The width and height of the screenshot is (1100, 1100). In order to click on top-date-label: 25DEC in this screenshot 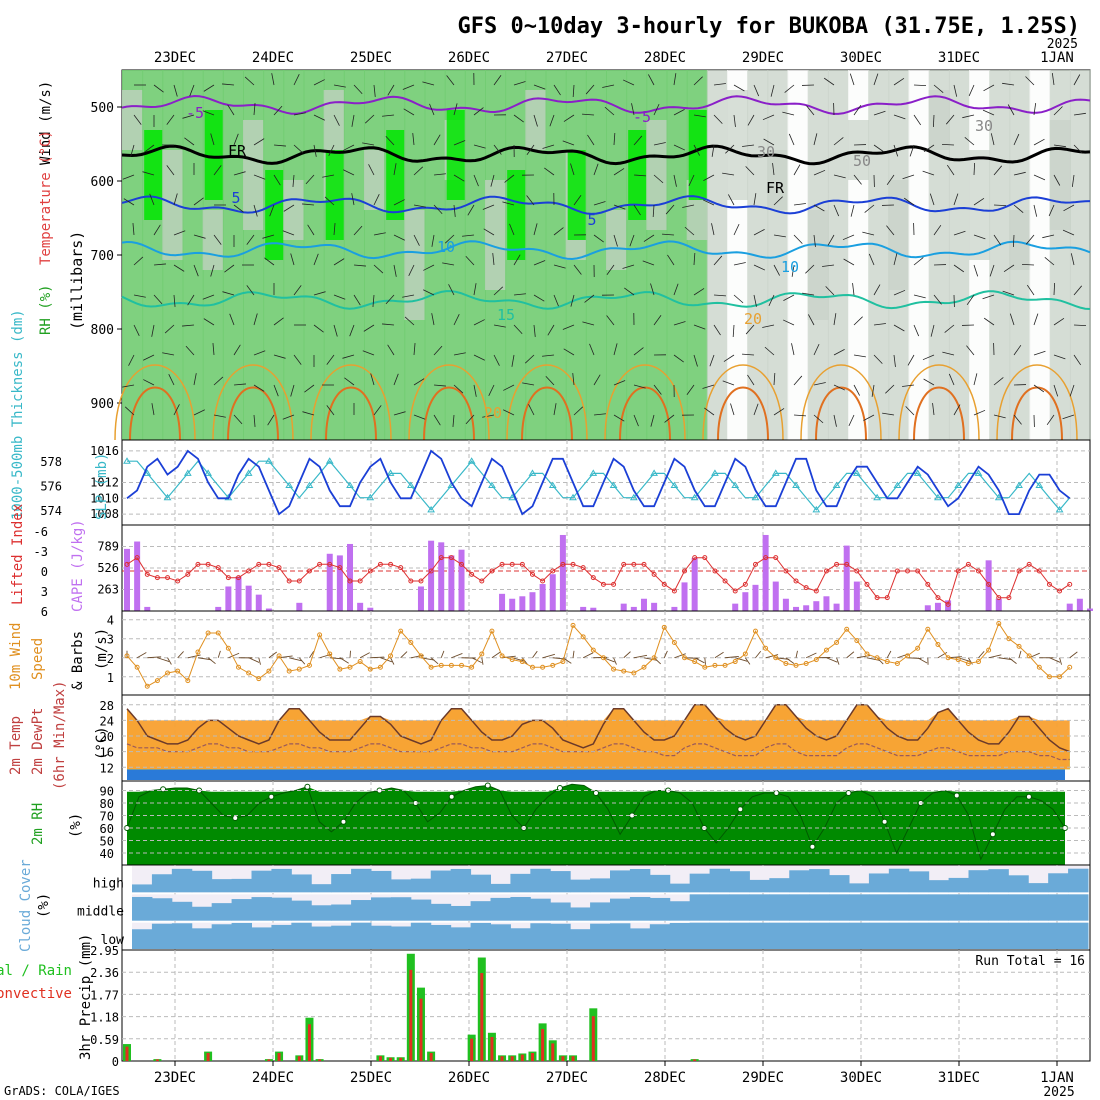, I will do `click(371, 58)`.